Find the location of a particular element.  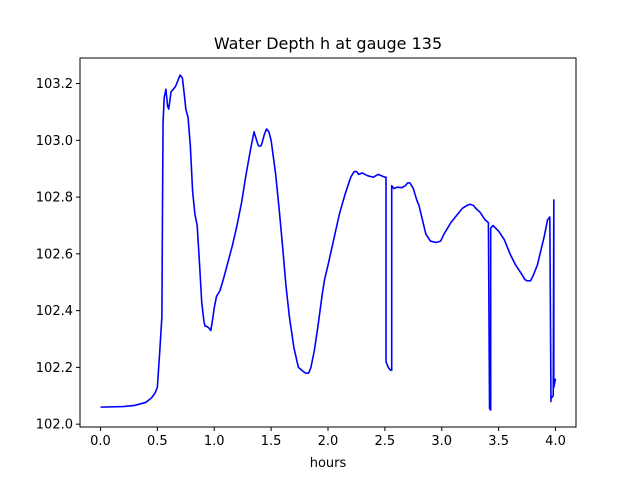

chart-title: Water Depth h at gauge 135 is located at coordinates (328, 43).